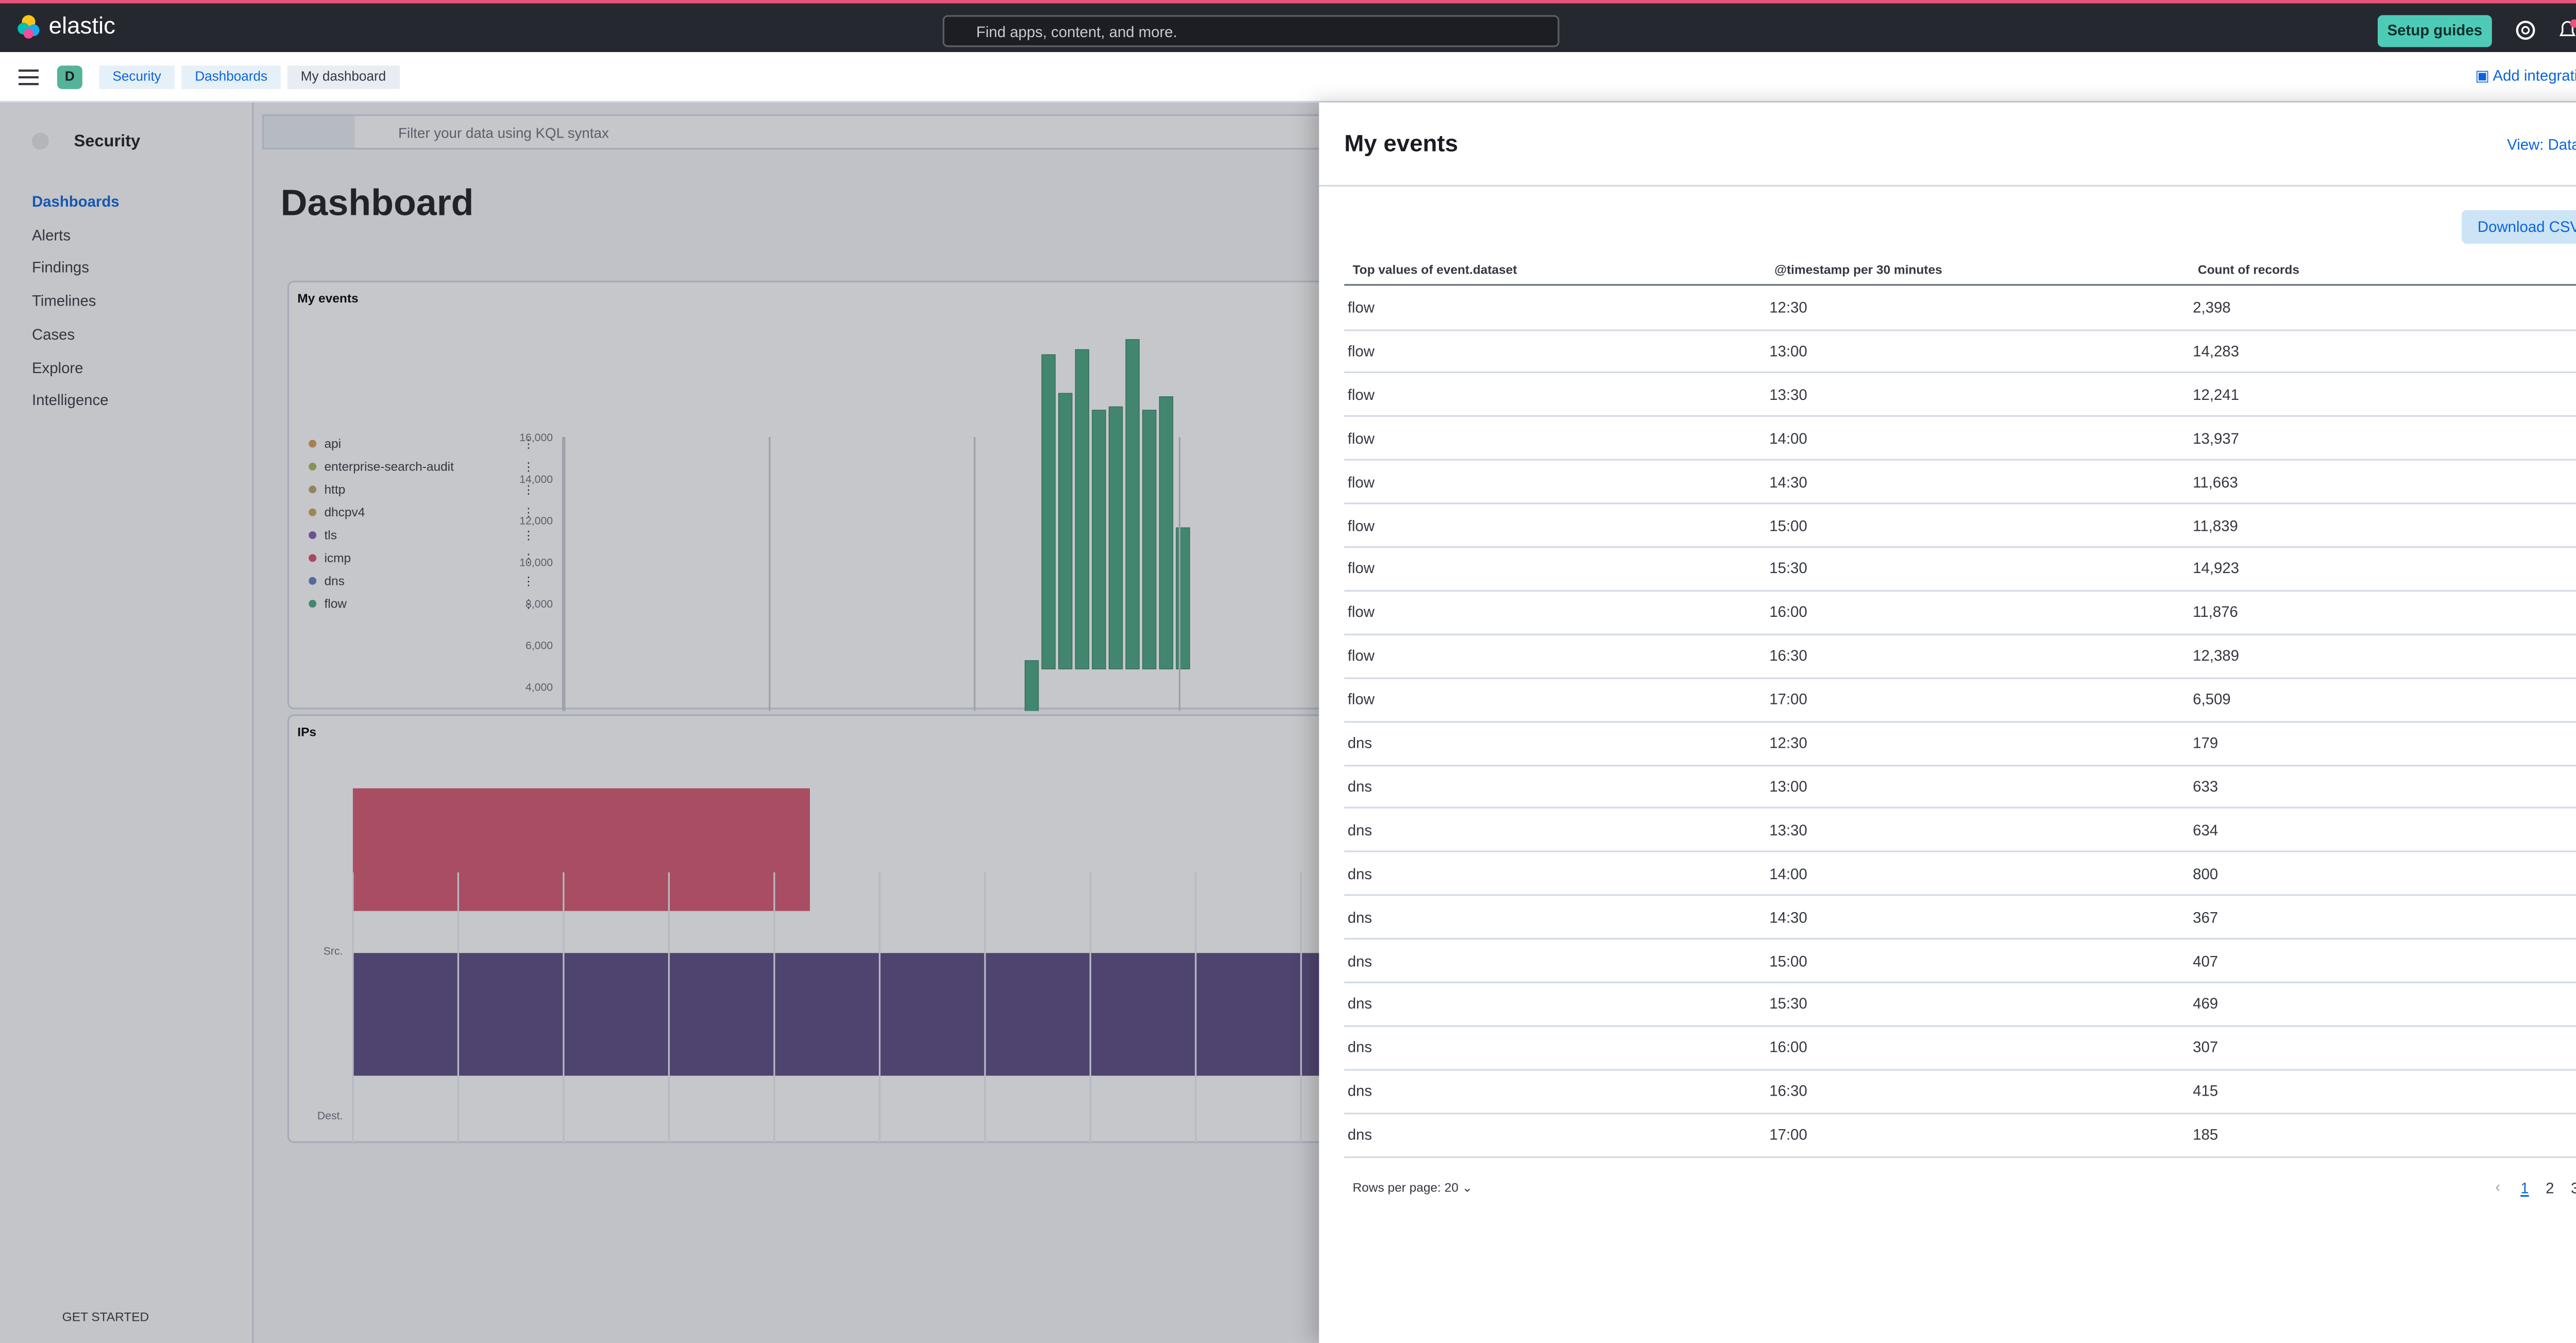  I want to click on table-cell: 13,937, so click(2216, 438).